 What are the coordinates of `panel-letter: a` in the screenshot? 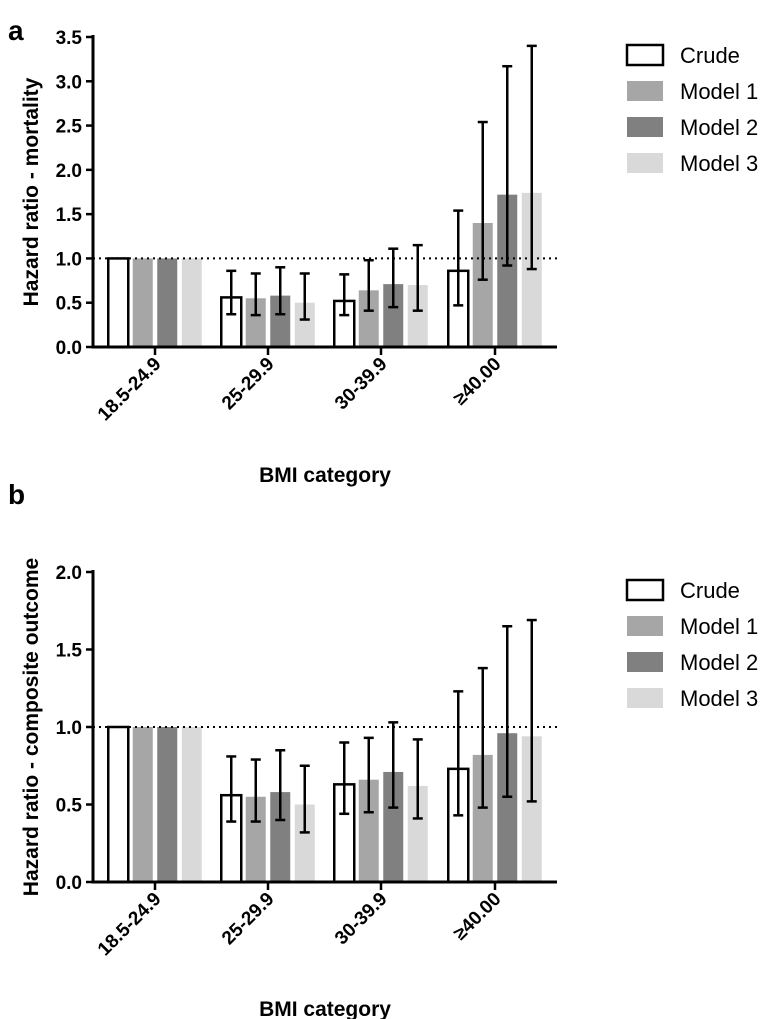 It's located at (16, 30).